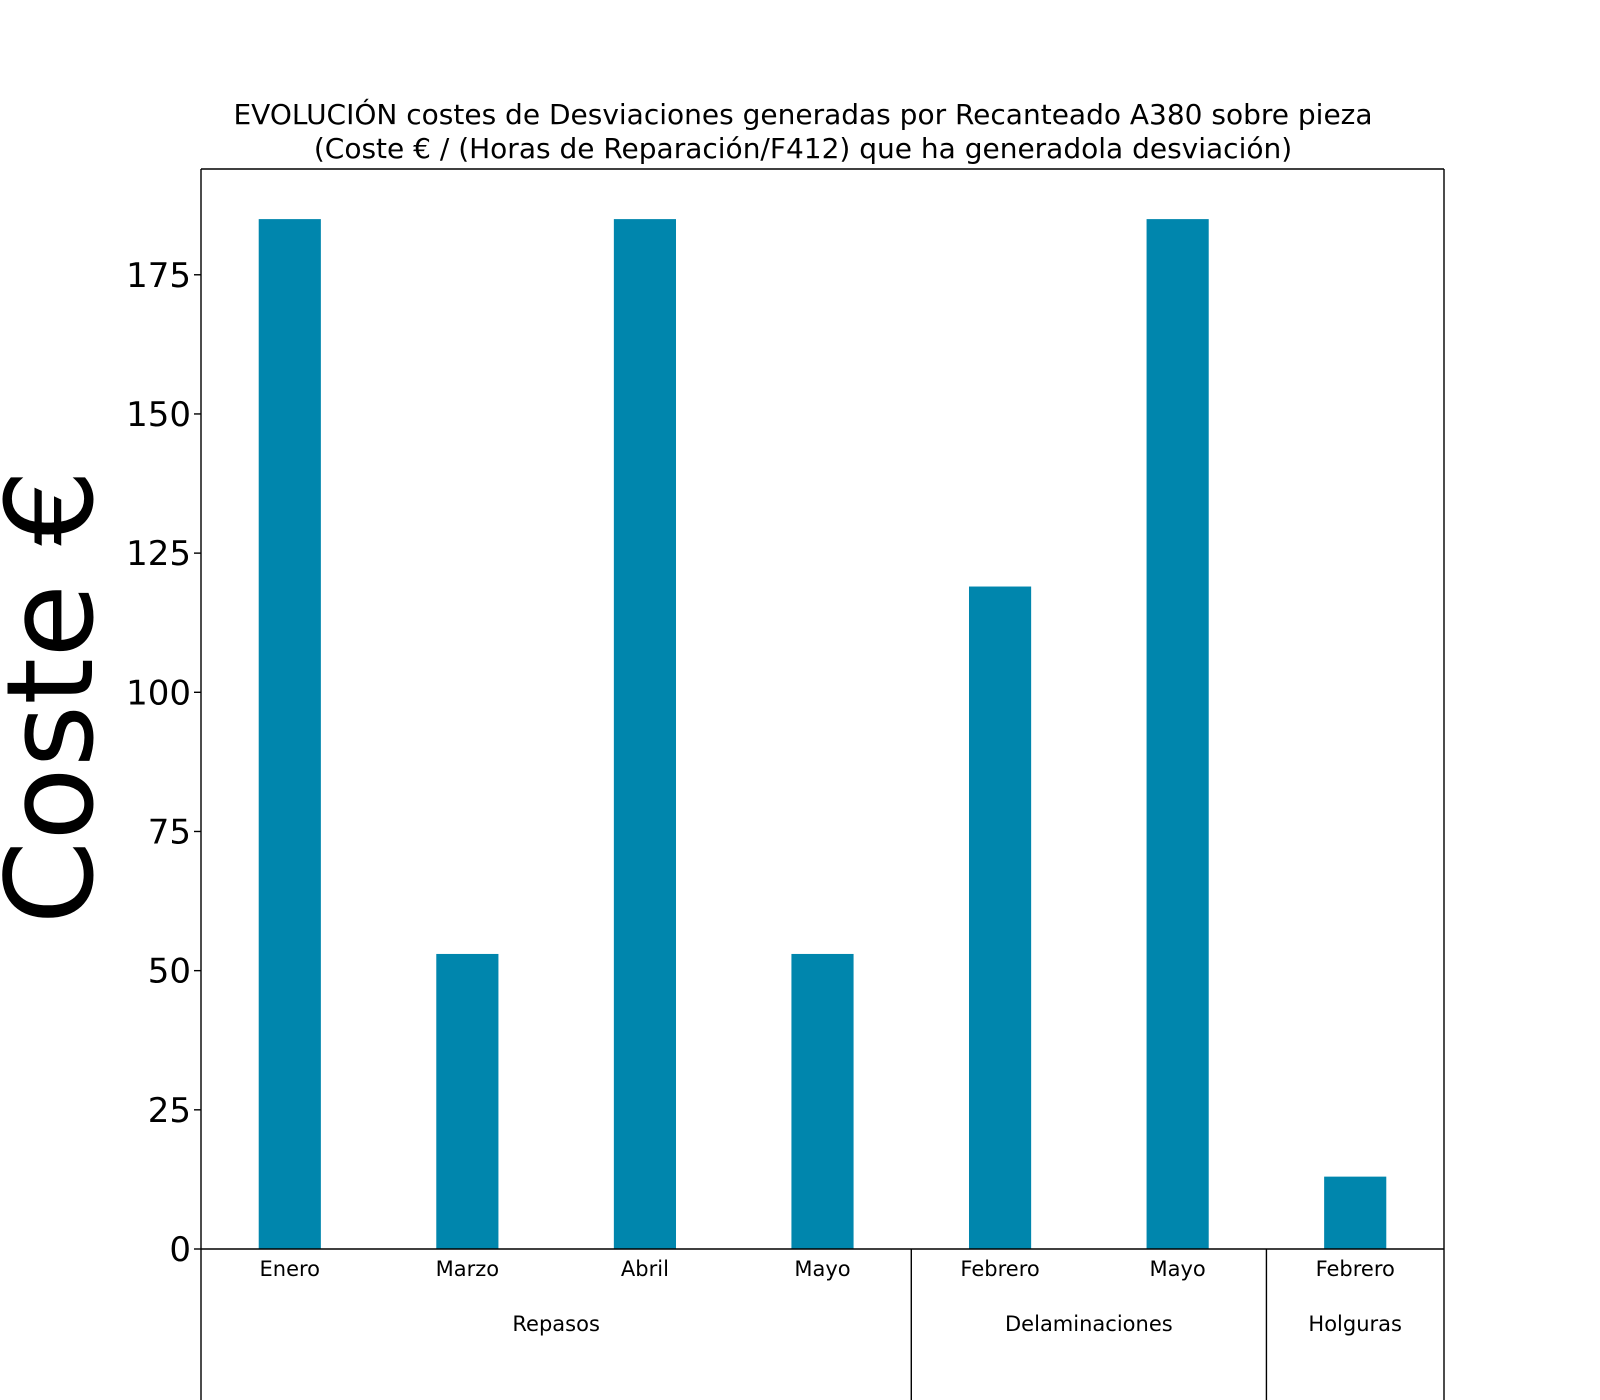 The image size is (1600, 1400). What do you see at coordinates (645, 1269) in the screenshot?
I see `x-tick-label: Abril` at bounding box center [645, 1269].